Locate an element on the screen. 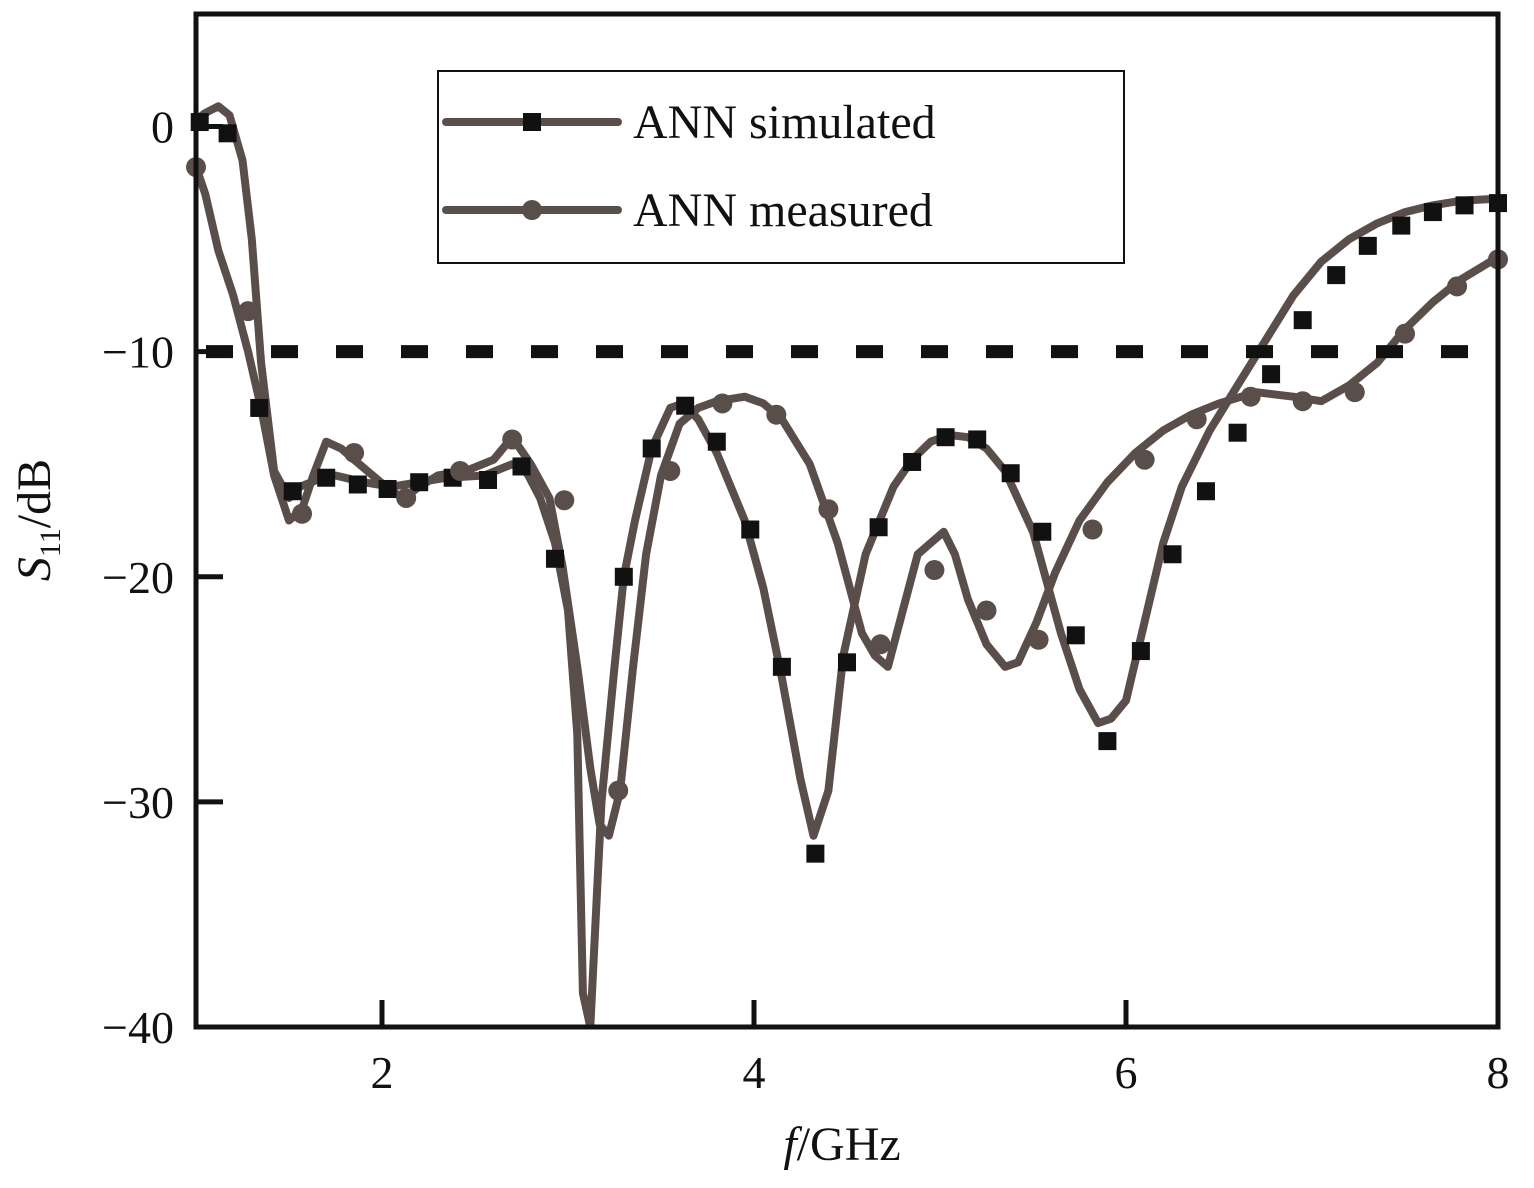 This screenshot has width=1534, height=1188. x-tick-label: 4 is located at coordinates (754, 1072).